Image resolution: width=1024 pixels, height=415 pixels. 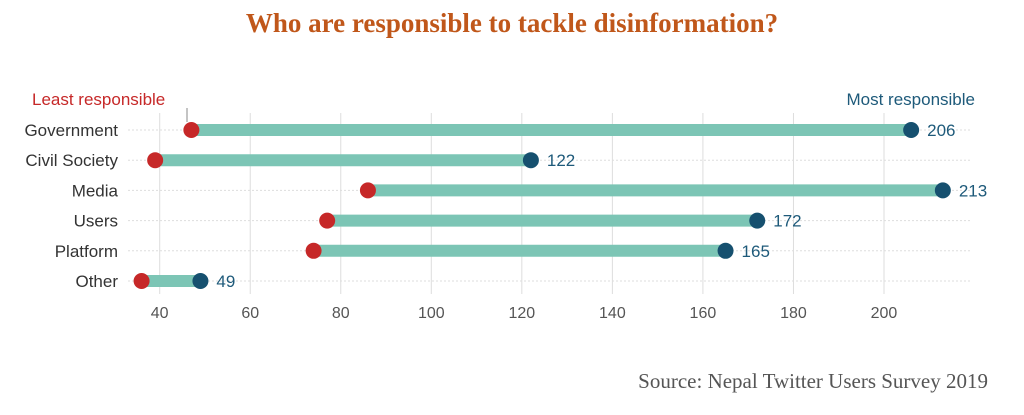 What do you see at coordinates (910, 99) in the screenshot?
I see `legend-most-responsible: Most responsible` at bounding box center [910, 99].